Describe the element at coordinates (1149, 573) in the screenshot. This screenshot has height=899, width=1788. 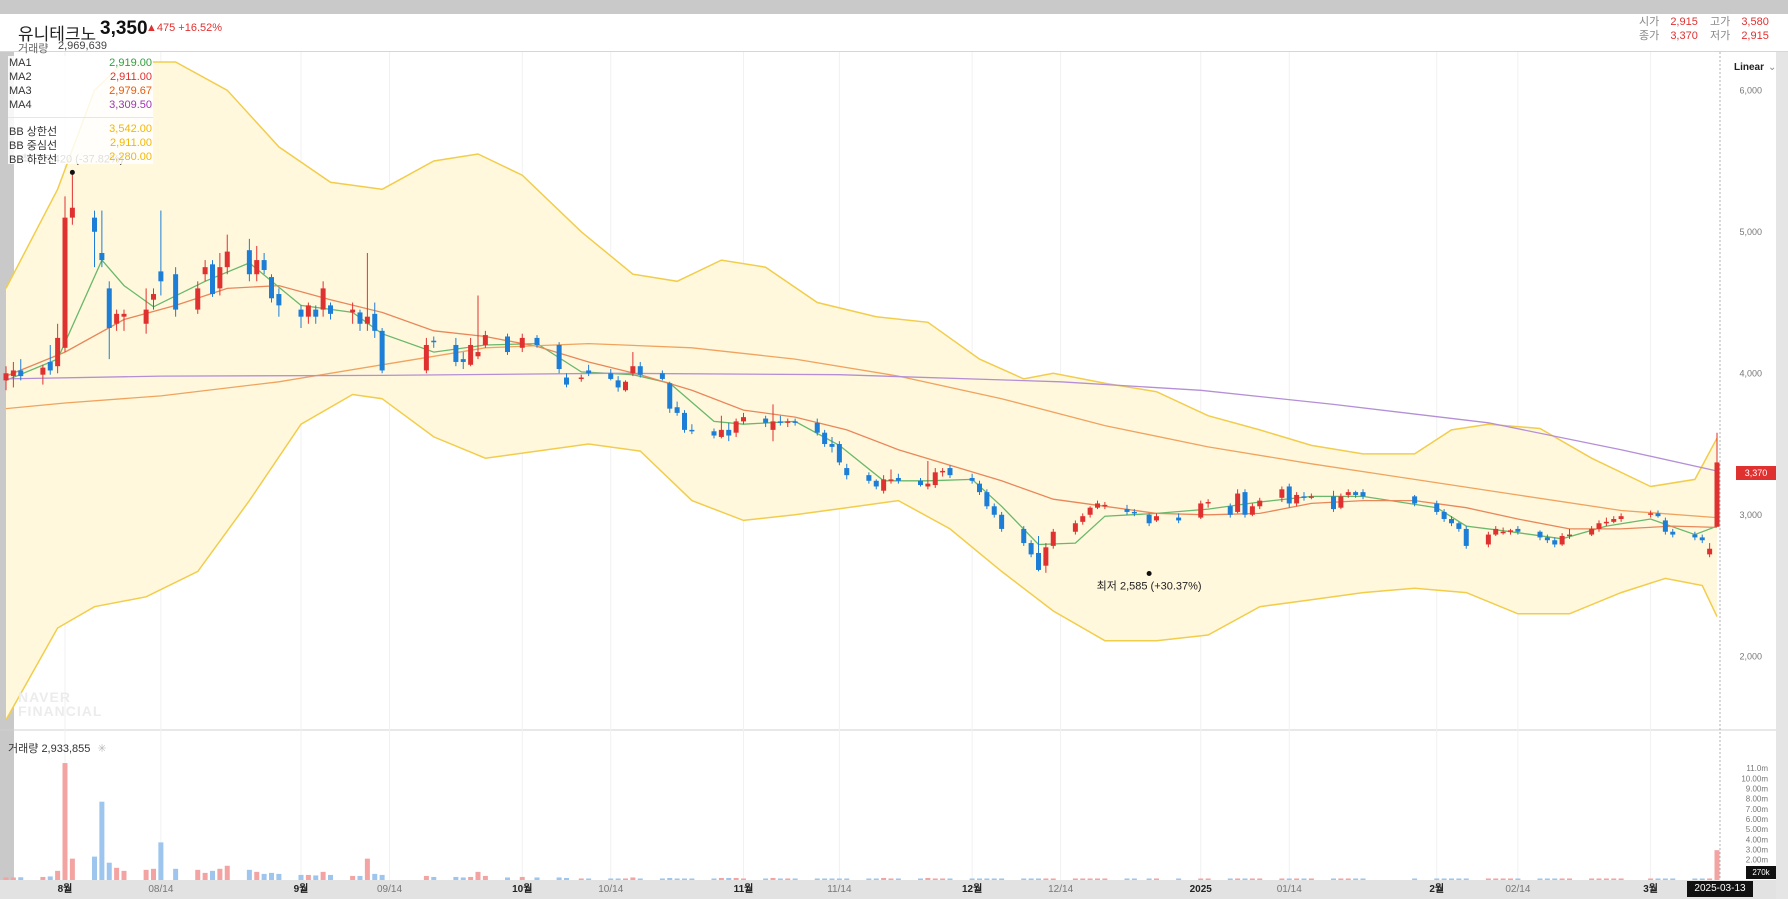
I see `annotation-dot` at that location.